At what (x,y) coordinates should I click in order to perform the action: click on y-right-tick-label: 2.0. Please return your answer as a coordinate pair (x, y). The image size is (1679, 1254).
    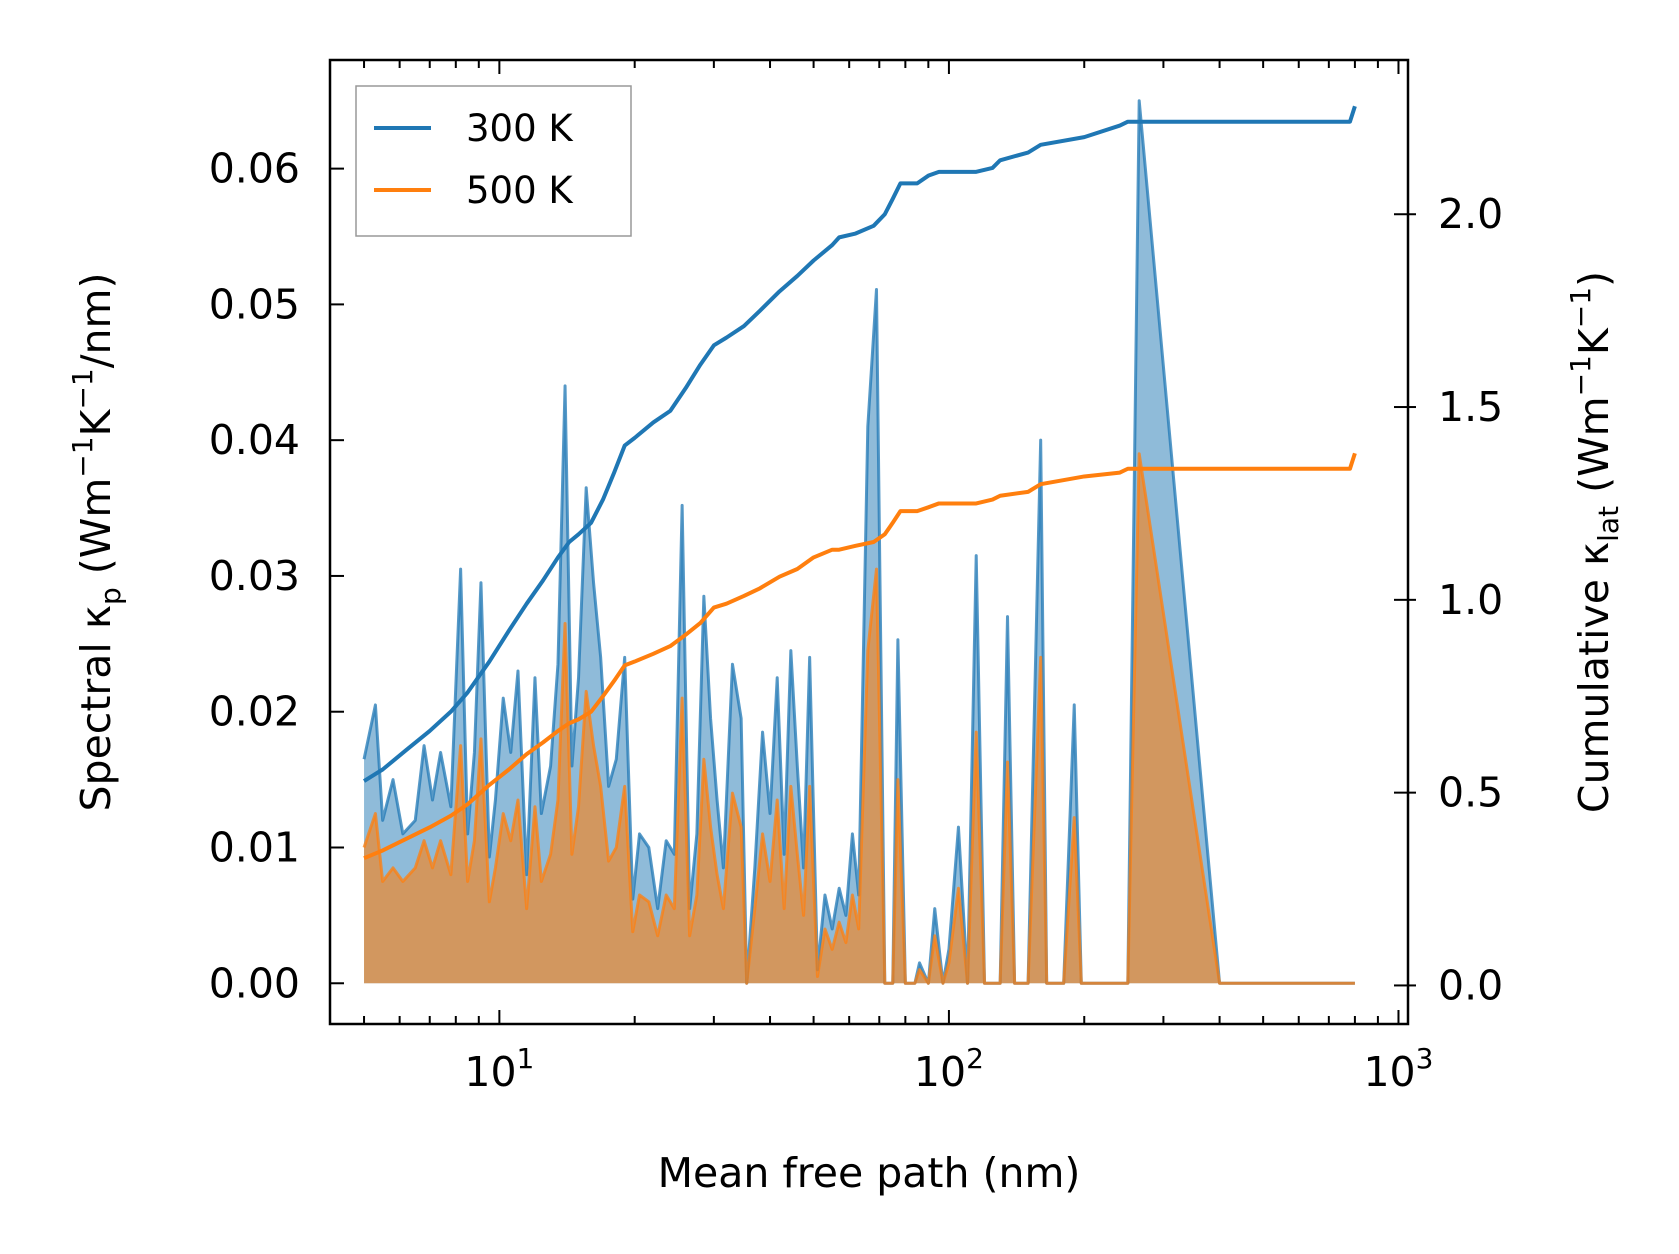
    Looking at the image, I should click on (1470, 214).